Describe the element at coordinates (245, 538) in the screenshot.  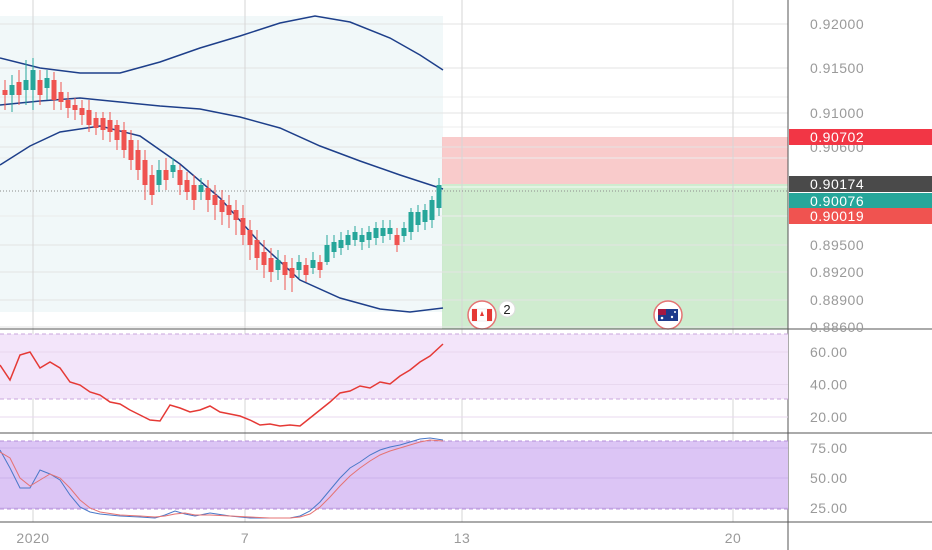
I see `time-tick-label: 7` at that location.